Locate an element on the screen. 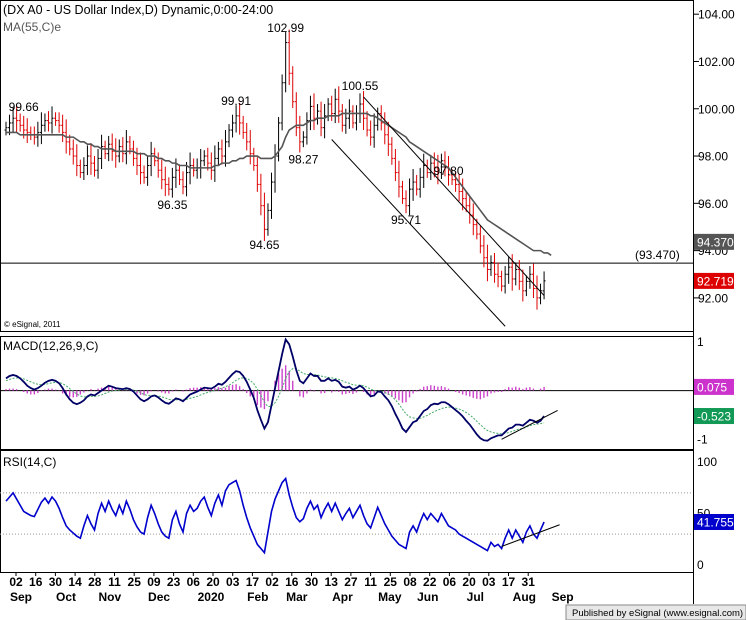 Image resolution: width=746 pixels, height=620 pixels. x-month-label: 2020 is located at coordinates (211, 597).